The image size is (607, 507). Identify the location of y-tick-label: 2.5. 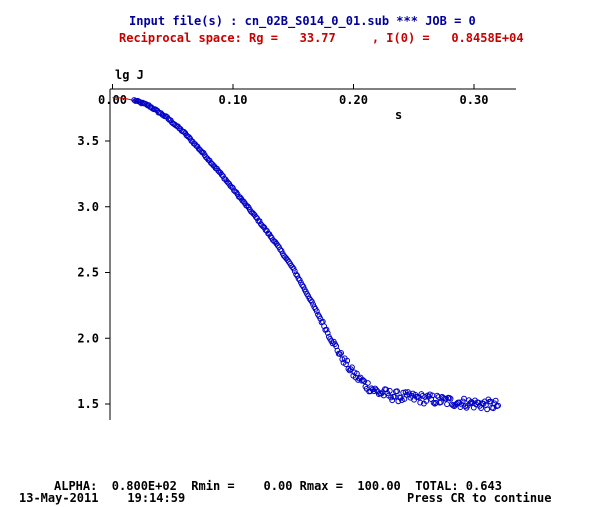
(88, 273).